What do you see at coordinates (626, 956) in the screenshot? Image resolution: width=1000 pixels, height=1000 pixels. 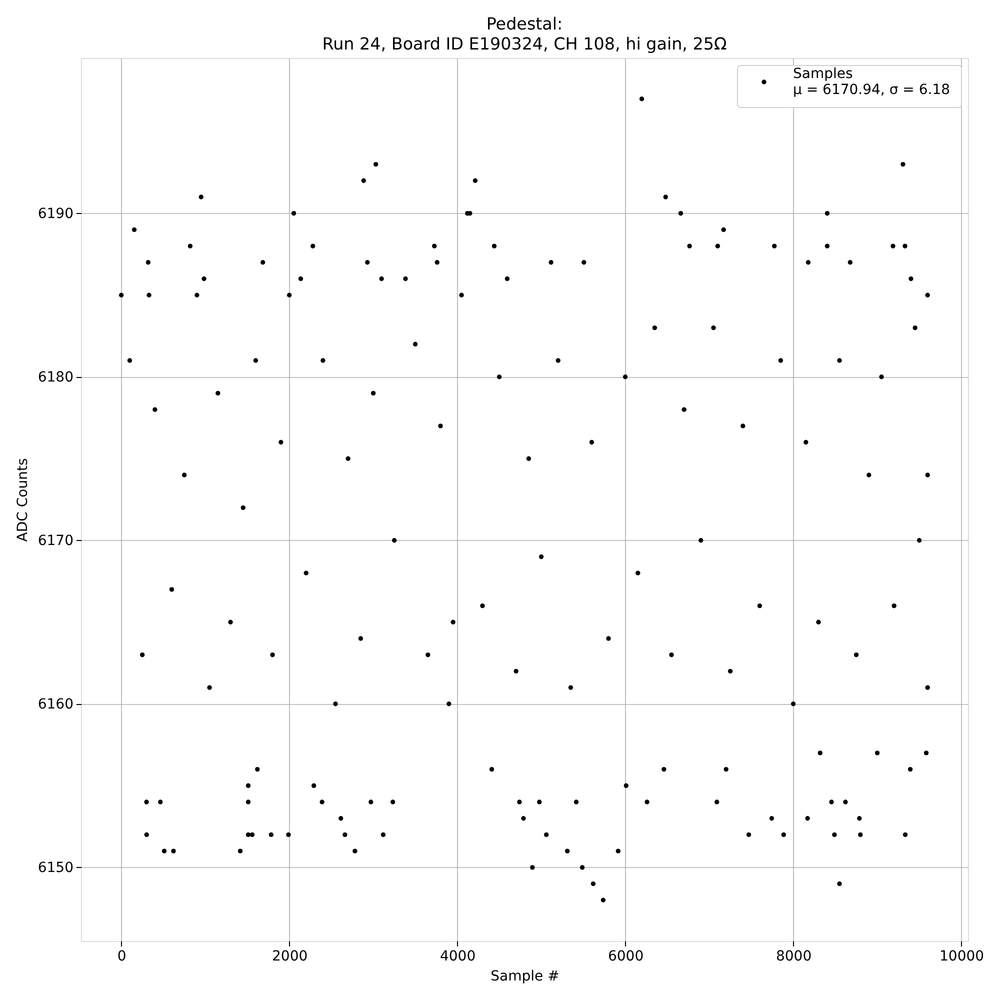 I see `x-tick-label: 6000` at bounding box center [626, 956].